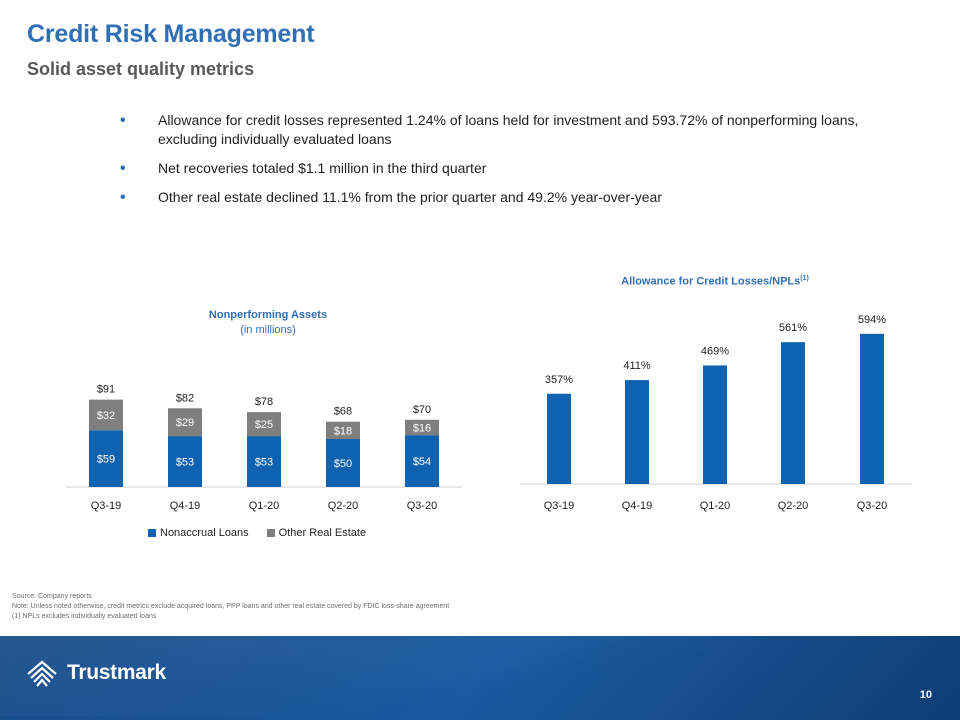 This screenshot has width=960, height=720. I want to click on trustmark-logo-icon, so click(42, 673).